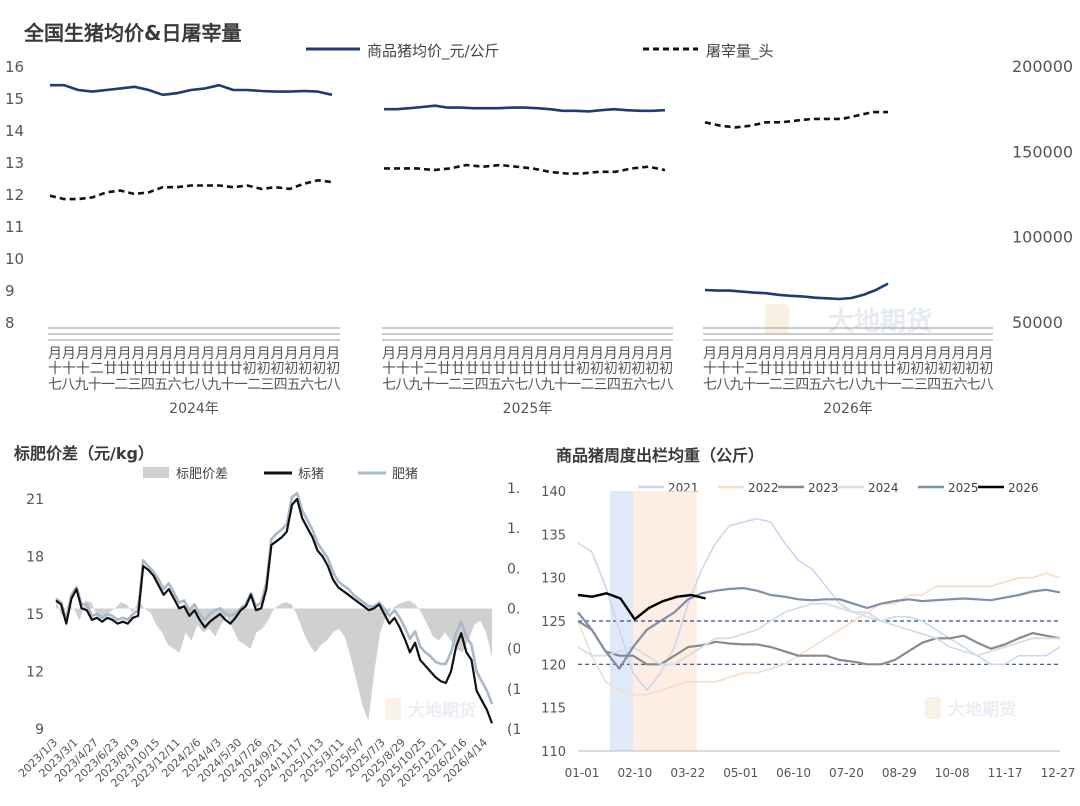 Image resolution: width=1080 pixels, height=806 pixels. Describe the element at coordinates (846, 773) in the screenshot. I see `br-x-tick: 07-20` at that location.